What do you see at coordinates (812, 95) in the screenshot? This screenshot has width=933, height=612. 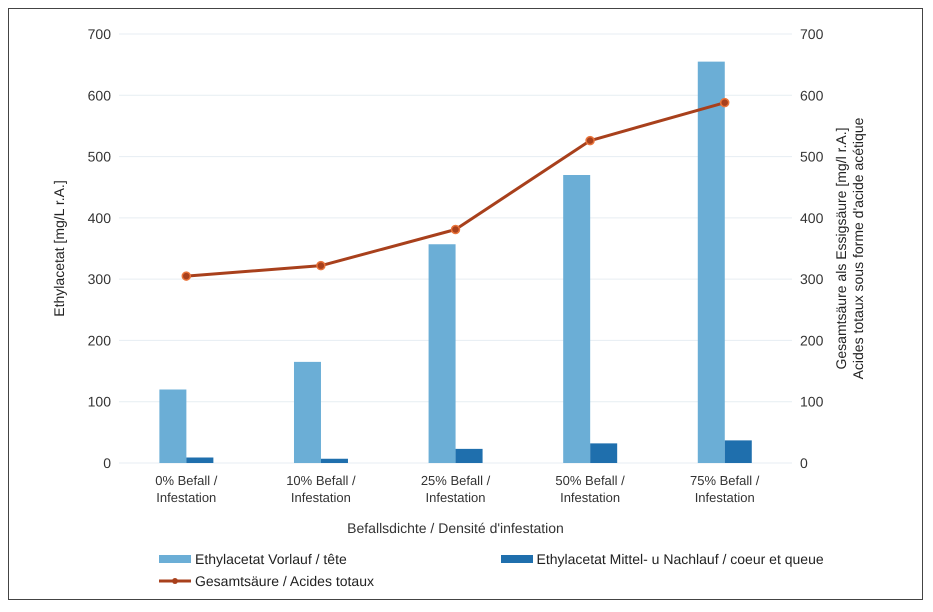 I see `y2-tick-label: 600` at bounding box center [812, 95].